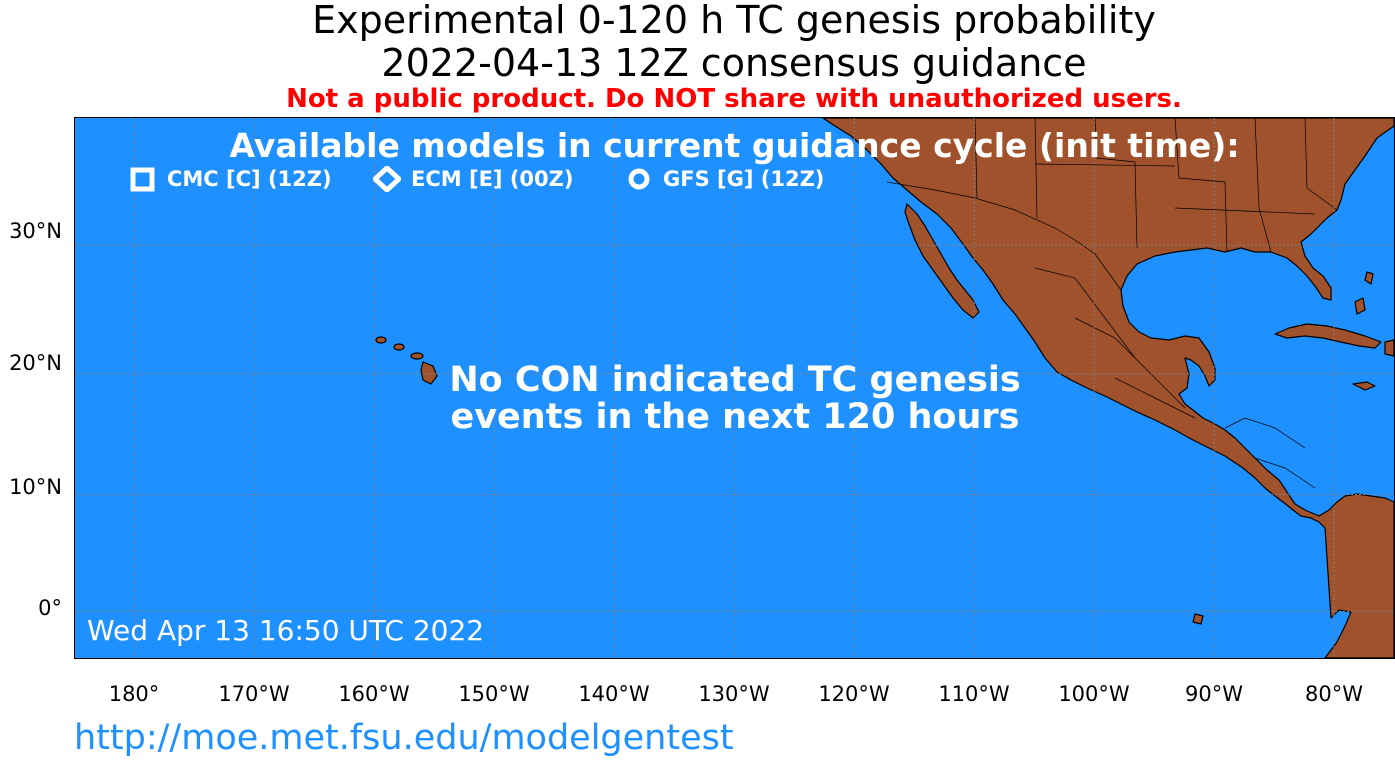 This screenshot has height=761, width=1395. I want to click on jamaica, so click(1364, 386).